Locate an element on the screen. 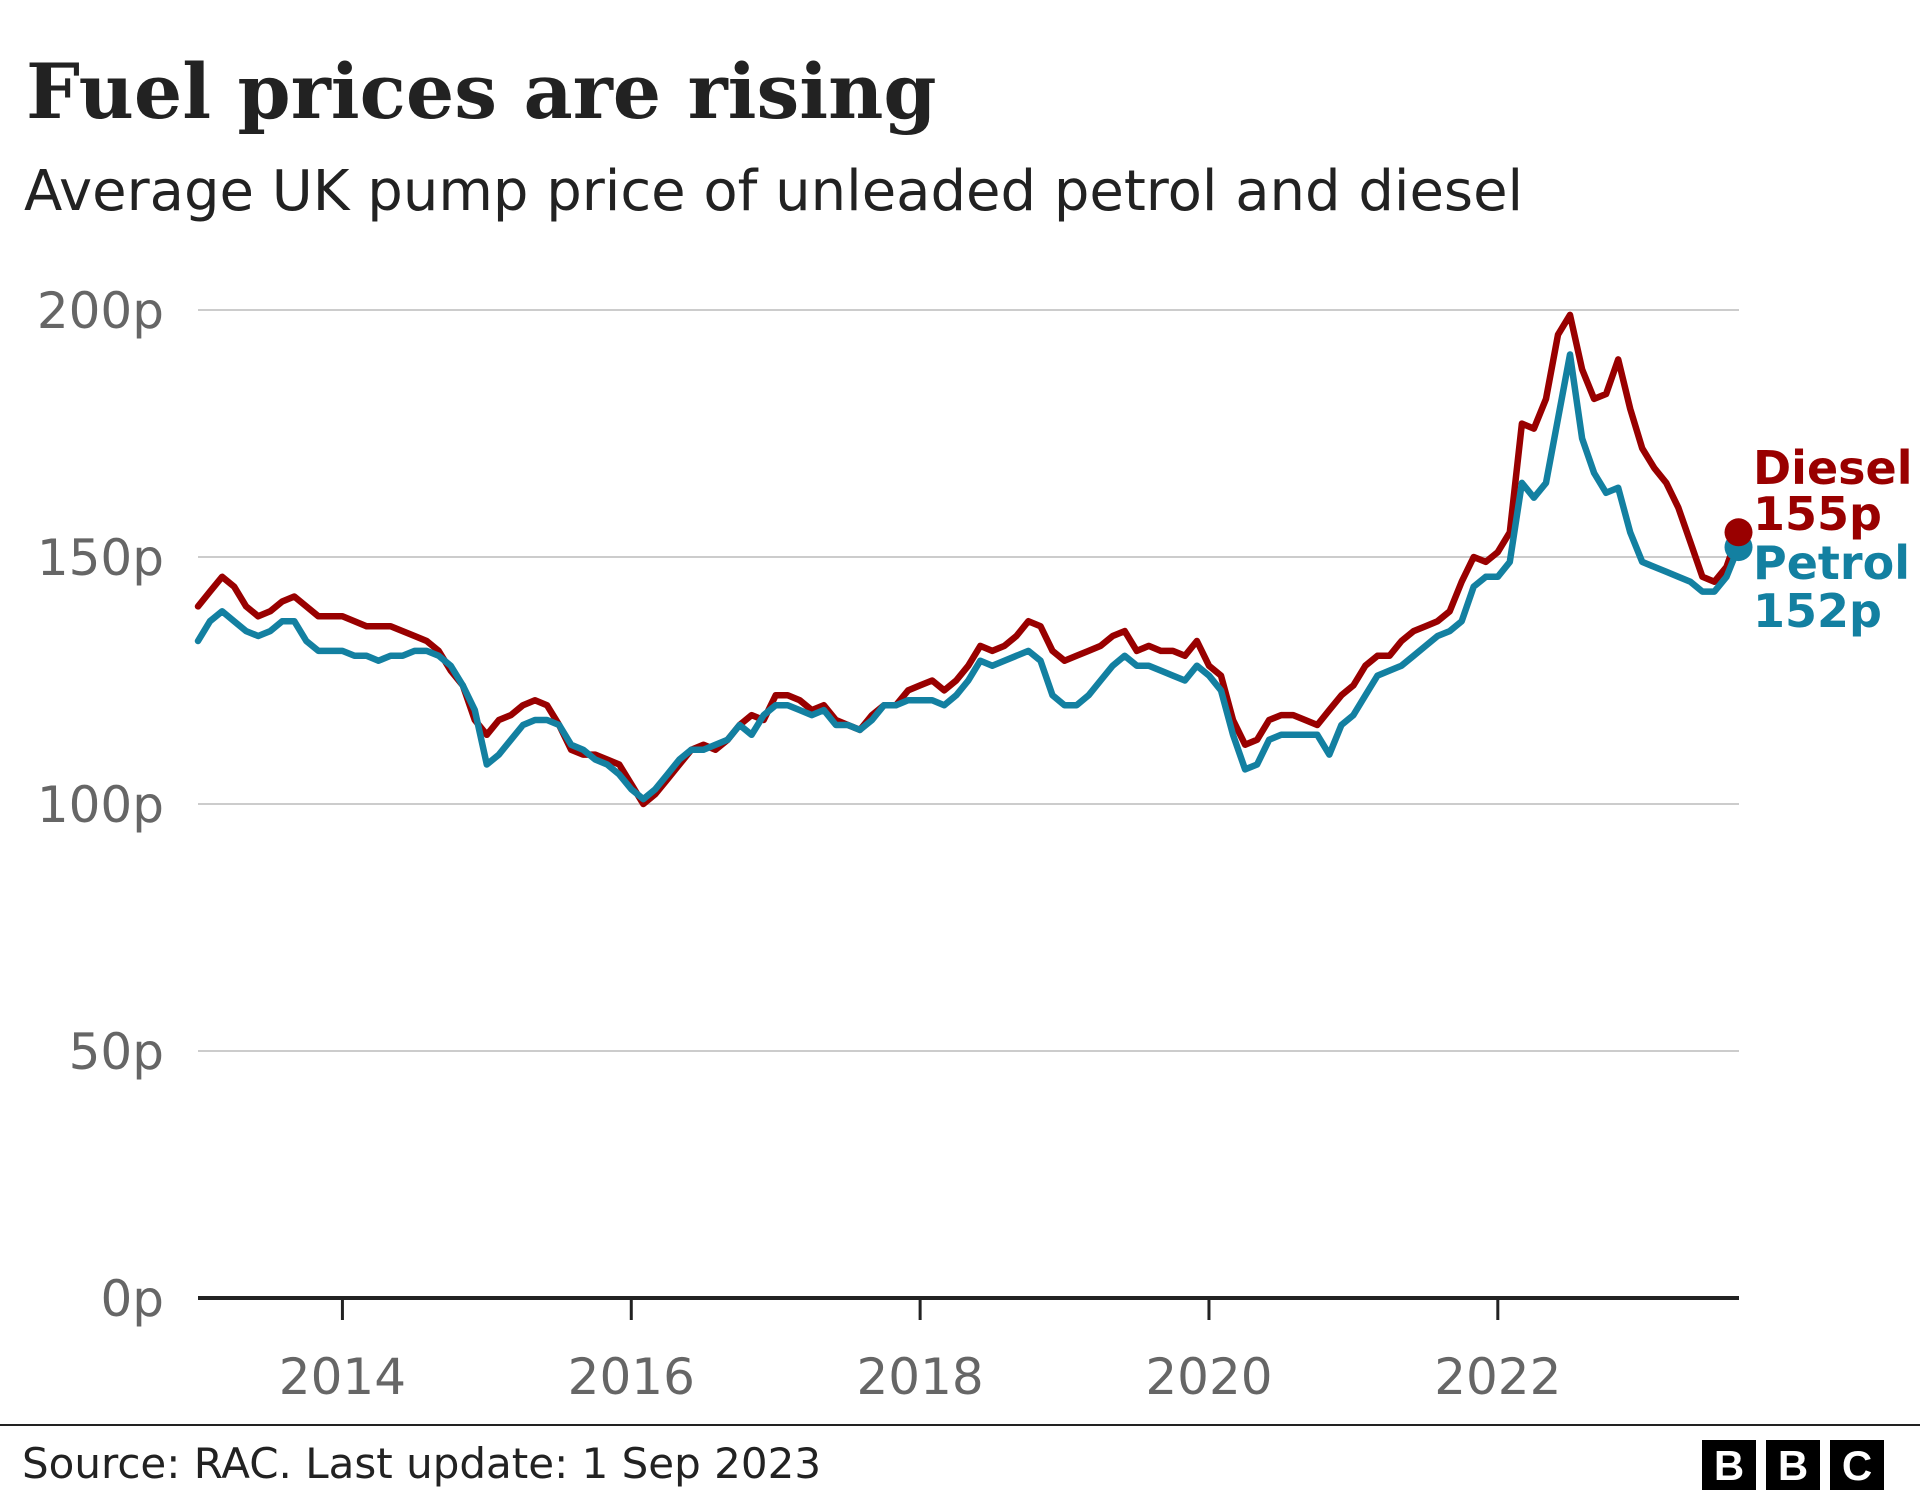 This screenshot has width=1920, height=1500. series-value-petrol: 152p is located at coordinates (1817, 611).